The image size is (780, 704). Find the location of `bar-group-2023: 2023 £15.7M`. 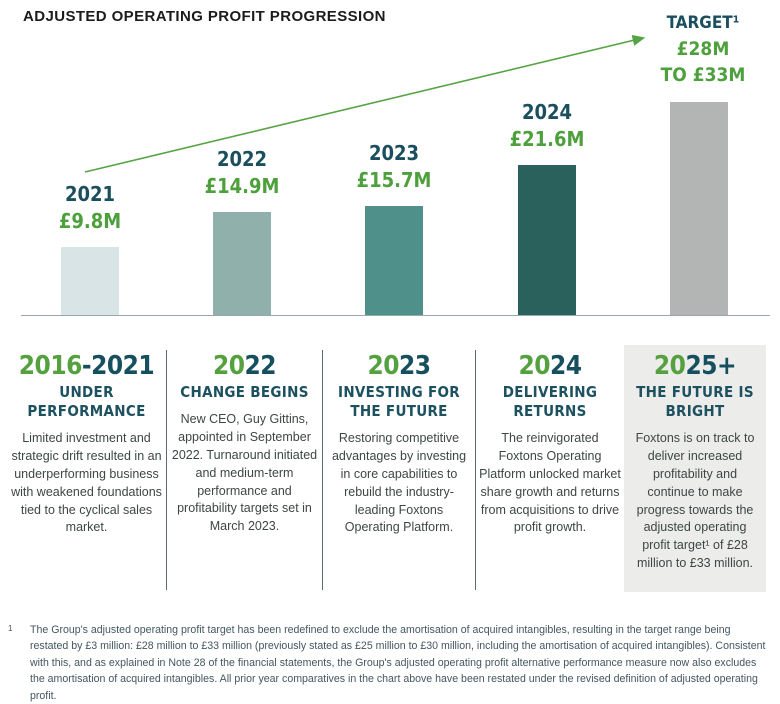

bar-group-2023: 2023 £15.7M is located at coordinates (394, 228).